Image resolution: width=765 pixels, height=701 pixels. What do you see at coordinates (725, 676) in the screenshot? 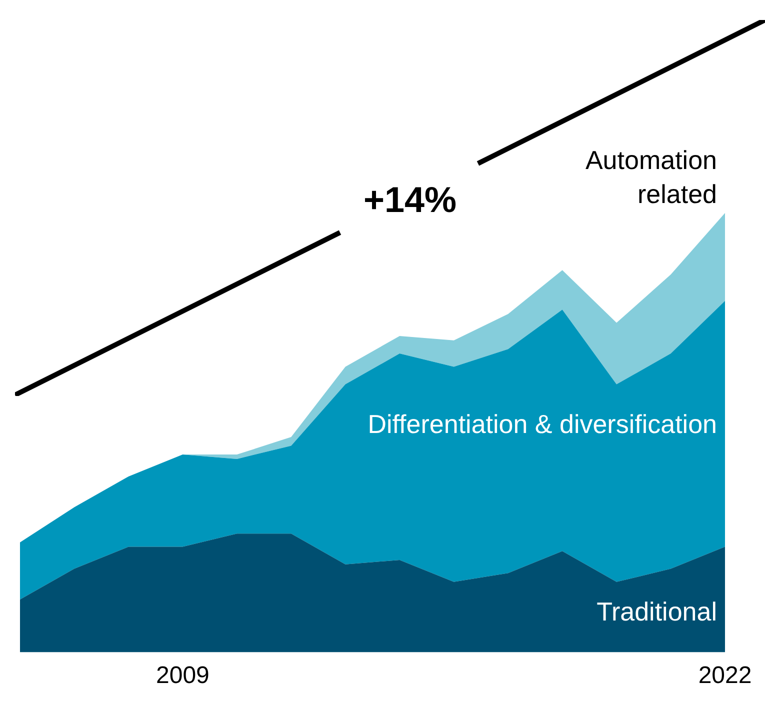
I see `x-tick-label: 2022` at bounding box center [725, 676].